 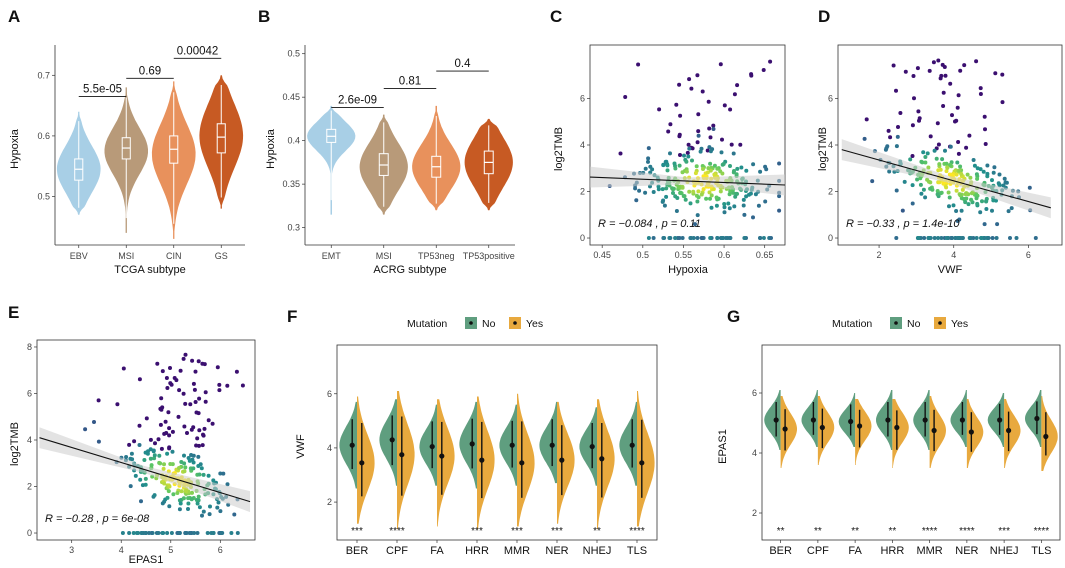 I want to click on legend-label: No, so click(x=489, y=324).